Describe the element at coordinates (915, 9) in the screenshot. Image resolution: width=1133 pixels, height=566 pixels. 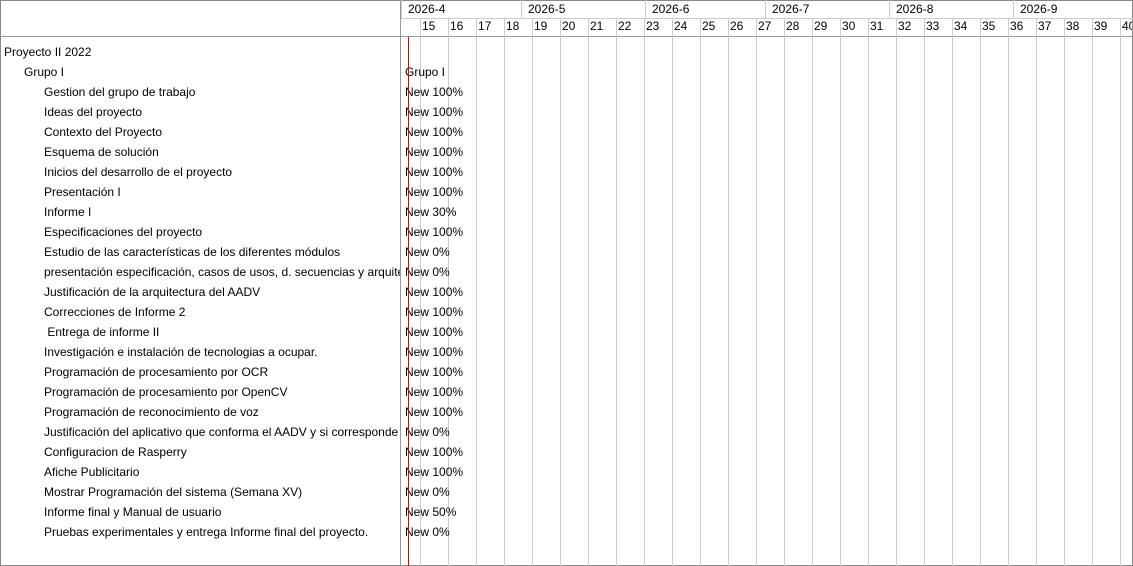
I see `month-label: 2026-8` at that location.